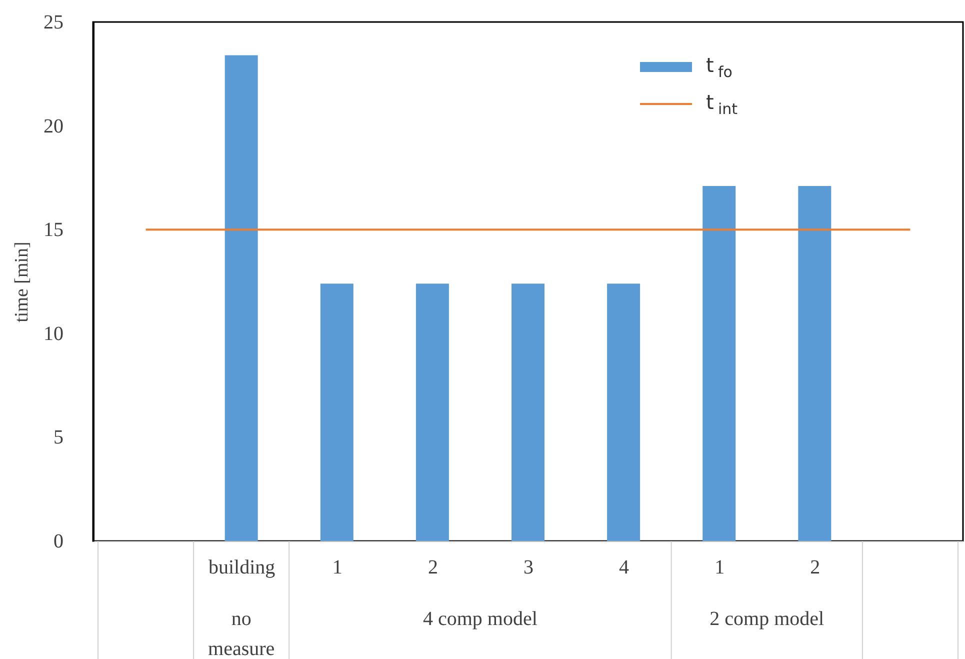 The image size is (965, 659). Describe the element at coordinates (624, 567) in the screenshot. I see `x-tick-label: 4` at that location.